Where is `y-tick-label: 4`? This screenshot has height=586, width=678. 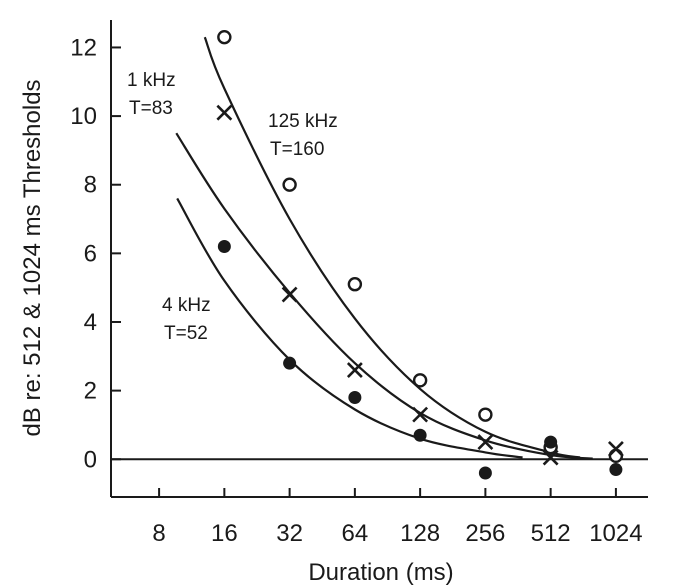 y-tick-label: 4 is located at coordinates (90, 322).